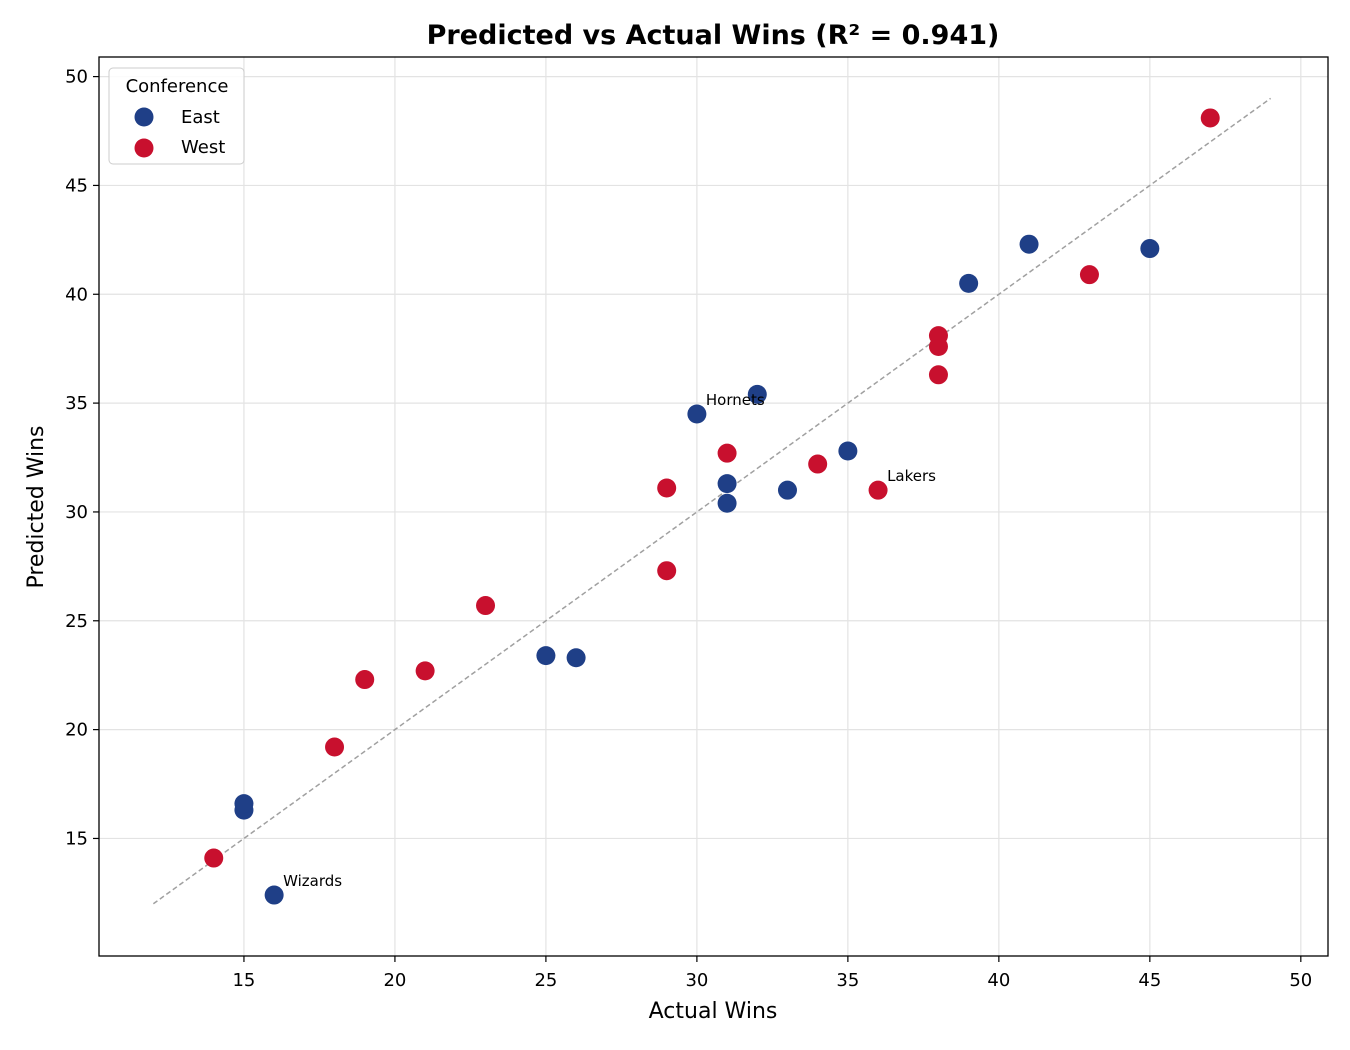  I want to click on x-axis-label: Actual Wins, so click(713, 1011).